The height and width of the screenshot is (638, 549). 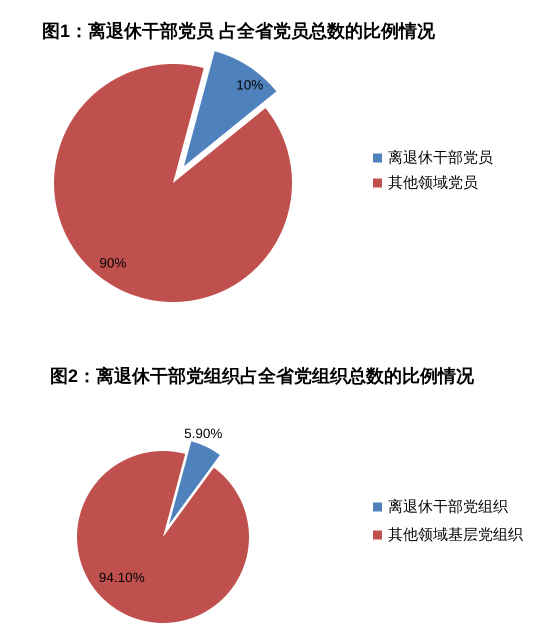 I want to click on legend-label: 其他领域基层党组织, so click(x=455, y=535).